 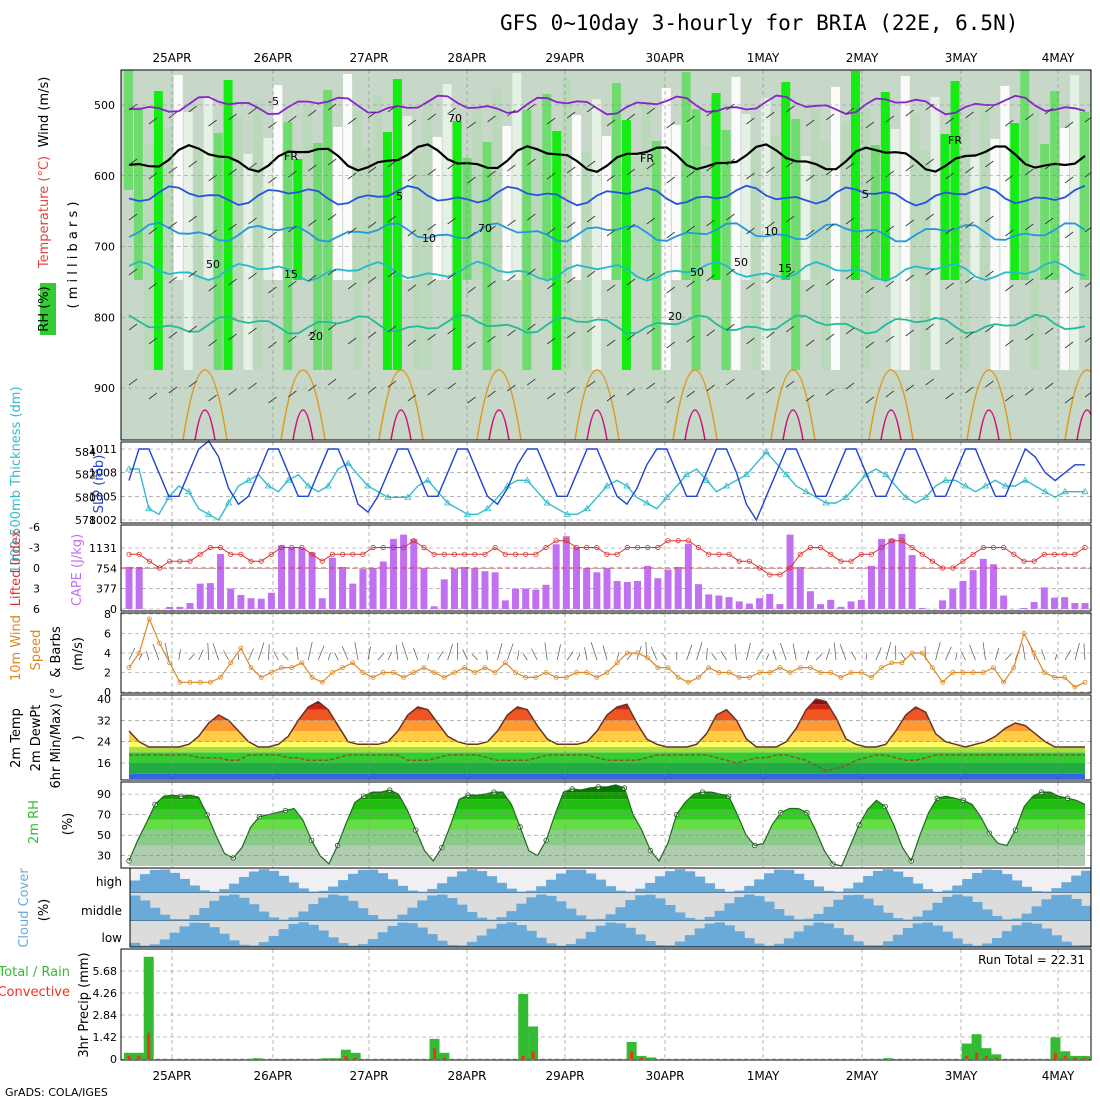 I want to click on thickness-axis-label: 1000-500mb Thickness (dm), so click(x=16, y=479).